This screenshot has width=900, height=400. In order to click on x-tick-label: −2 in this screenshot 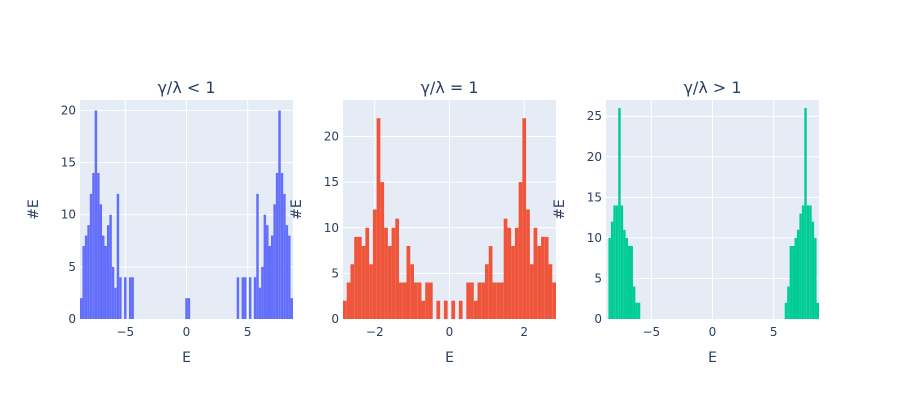, I will do `click(375, 332)`.